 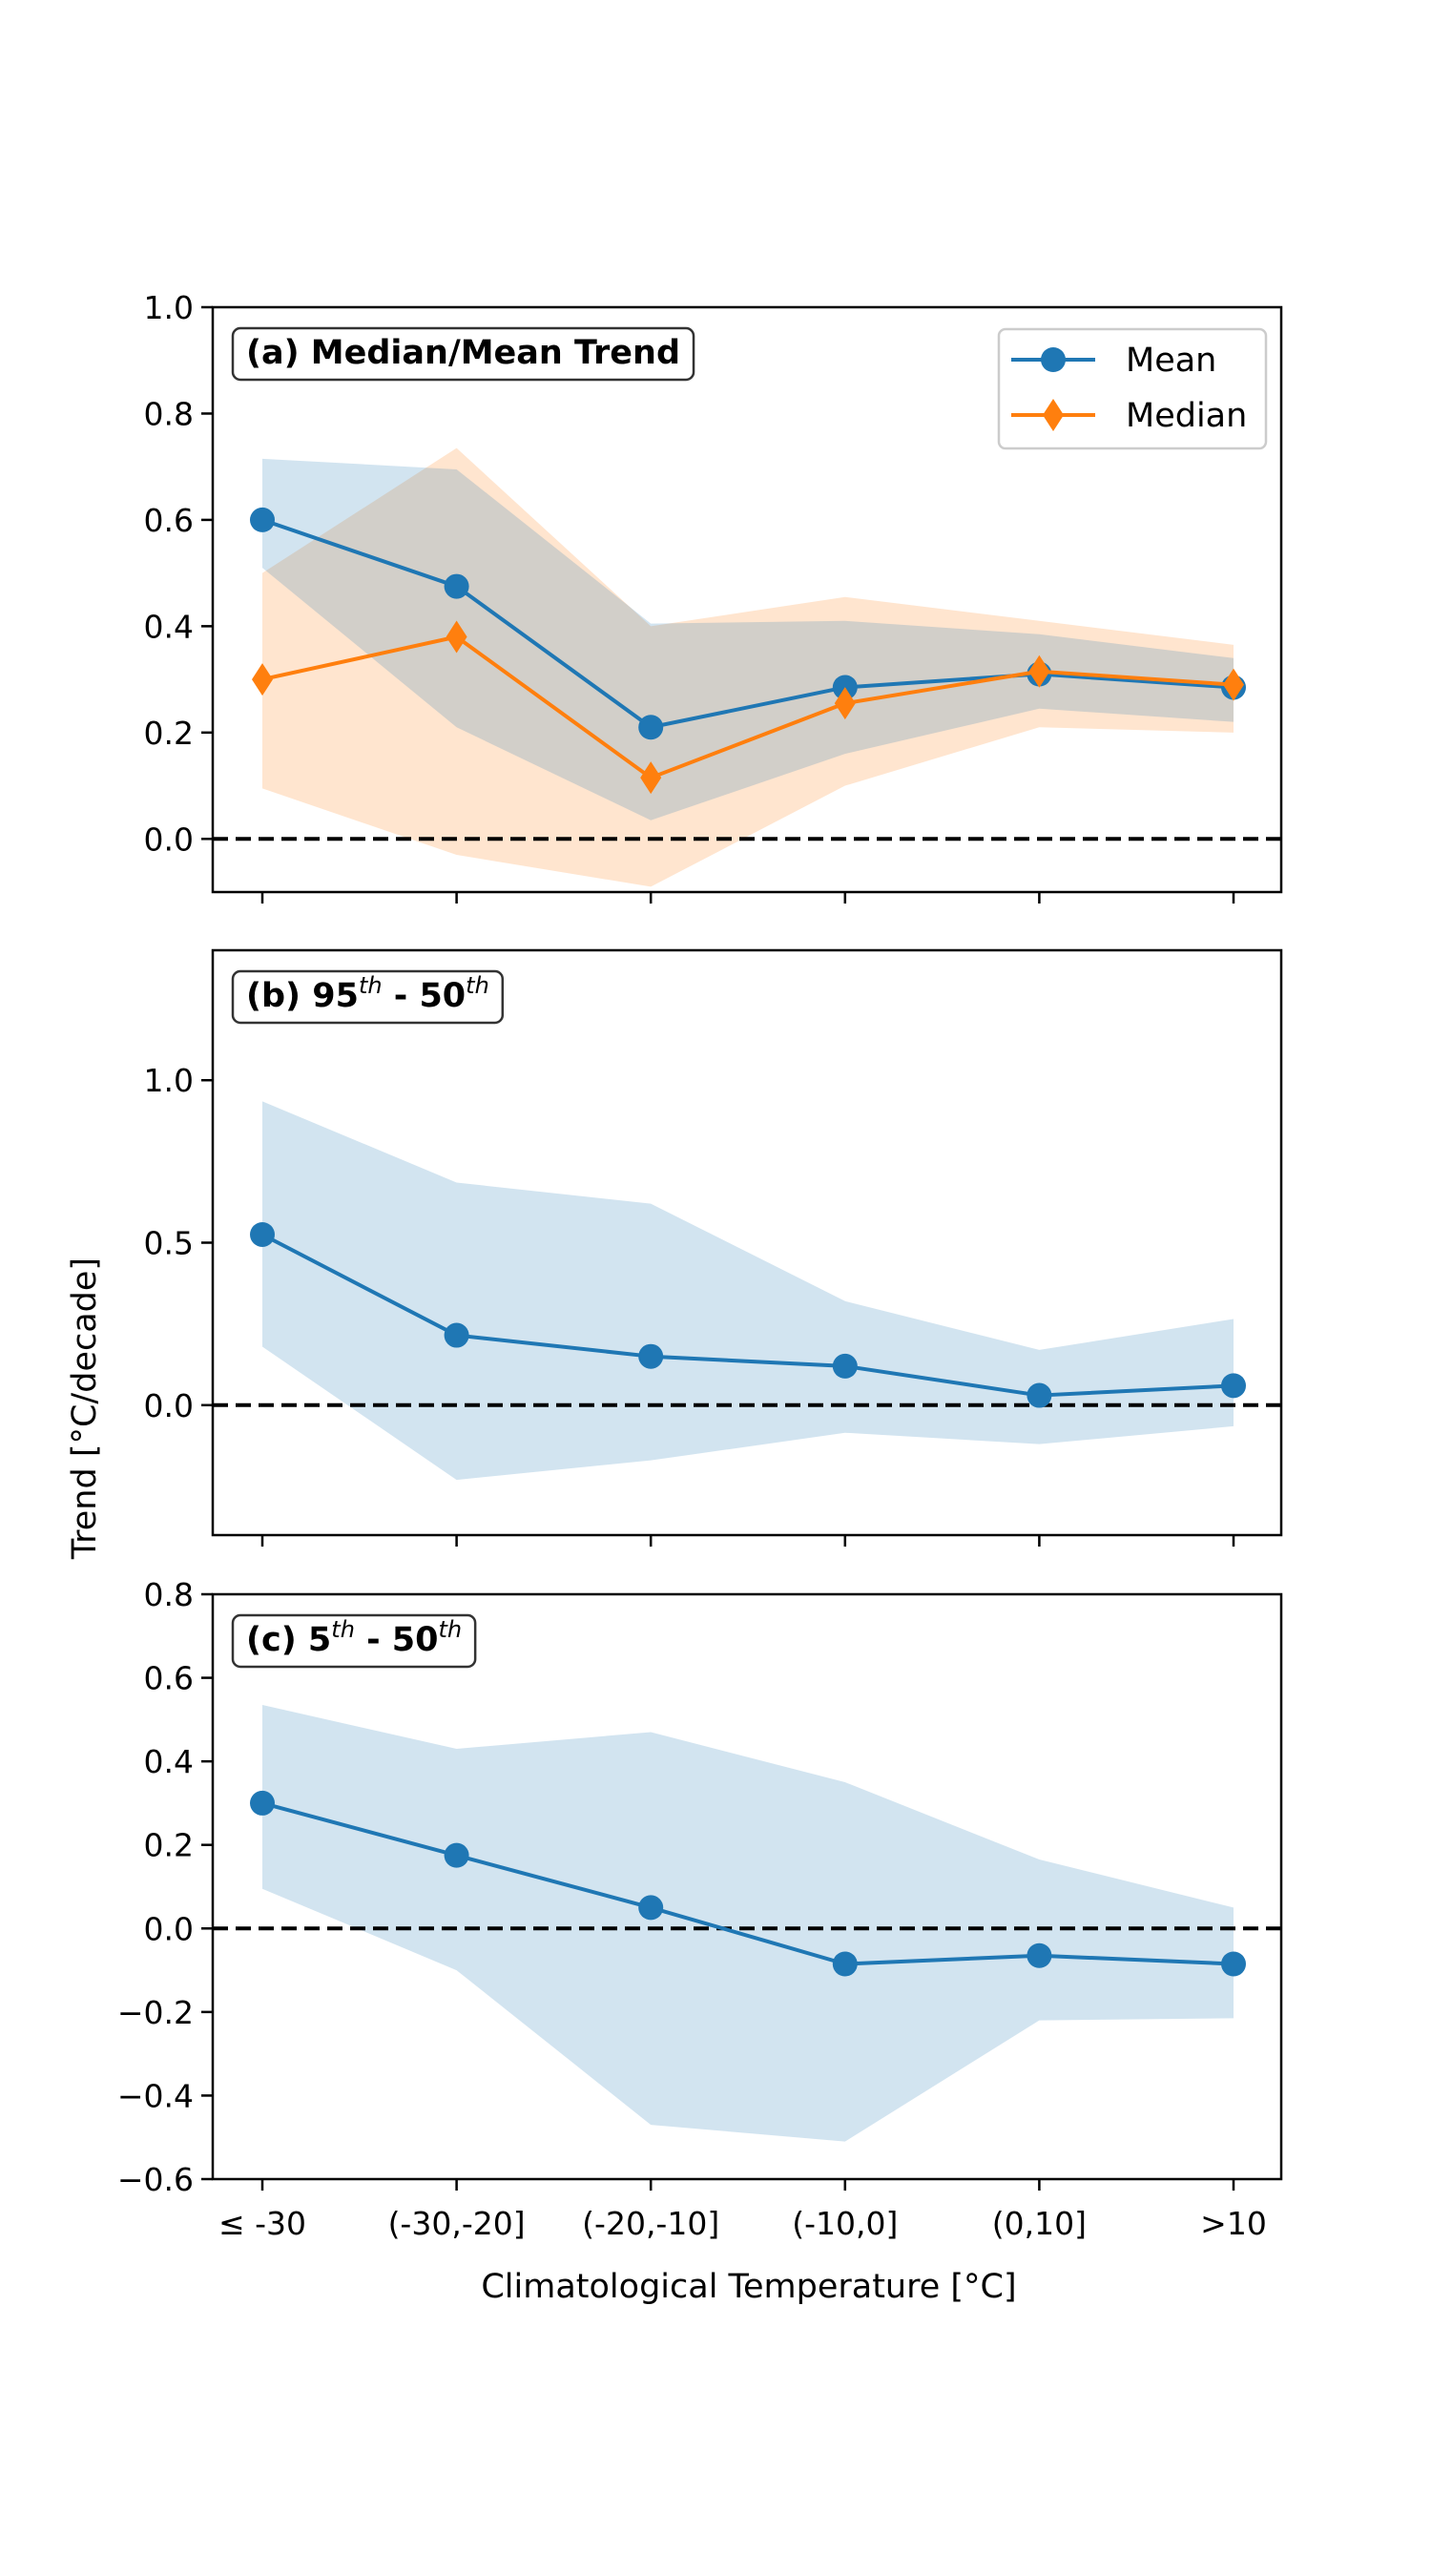 What do you see at coordinates (650, 2223) in the screenshot?
I see `x-tick-label: (-20,-10]` at bounding box center [650, 2223].